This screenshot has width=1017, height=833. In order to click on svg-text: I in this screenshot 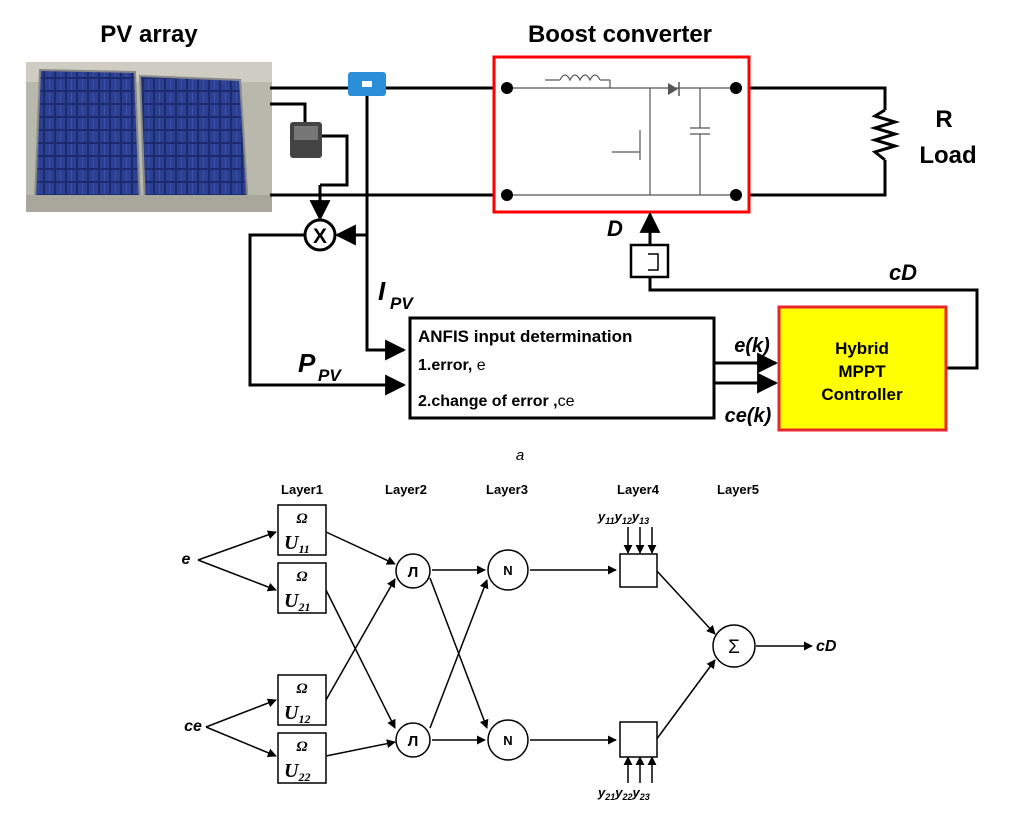, I will do `click(382, 291)`.